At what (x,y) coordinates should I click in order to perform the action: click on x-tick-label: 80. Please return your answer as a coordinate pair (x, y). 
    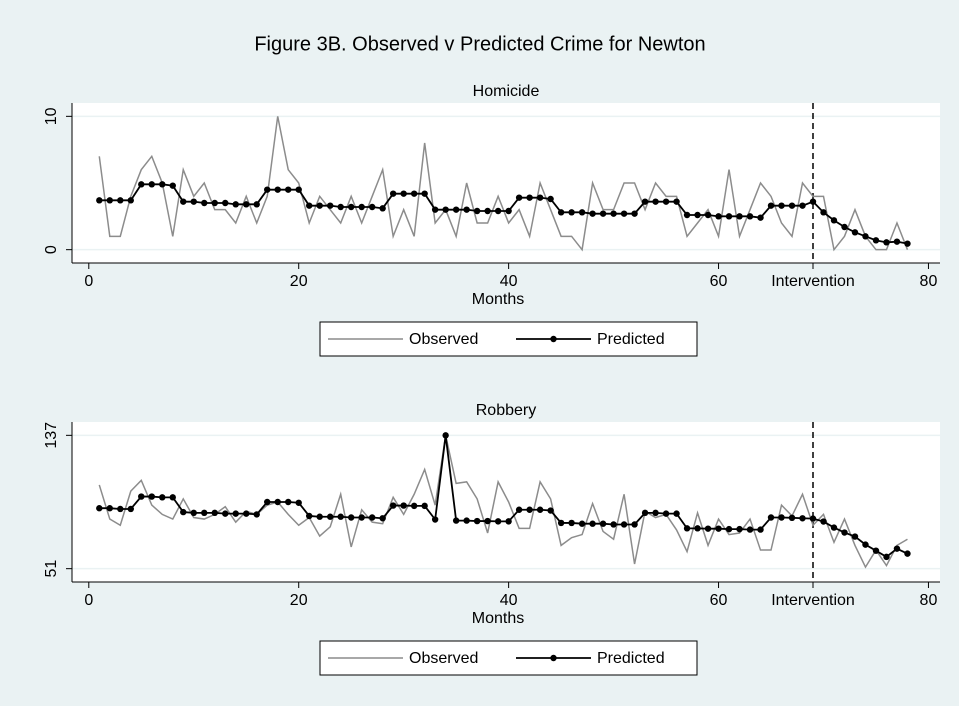
    Looking at the image, I should click on (929, 281).